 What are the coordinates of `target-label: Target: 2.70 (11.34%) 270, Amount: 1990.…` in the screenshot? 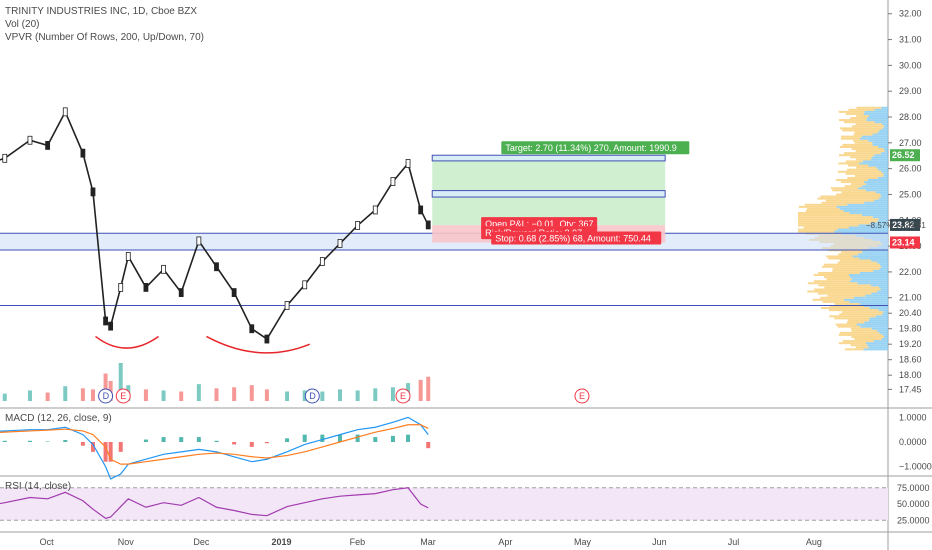 It's located at (590, 148).